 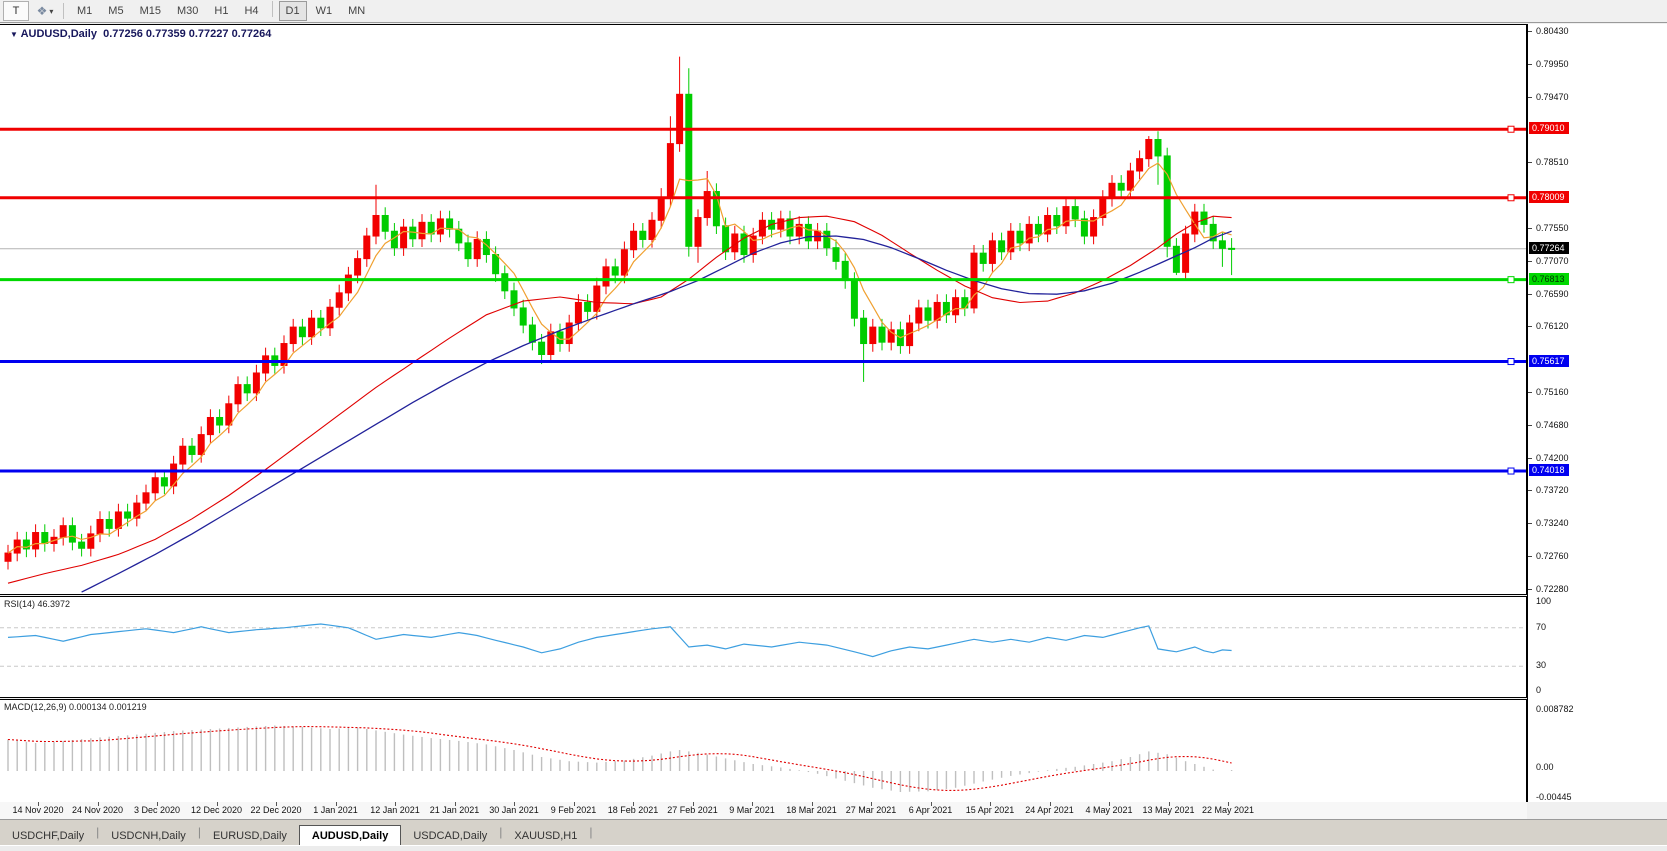 I want to click on rsi-axis-label: 30, so click(x=1541, y=665).